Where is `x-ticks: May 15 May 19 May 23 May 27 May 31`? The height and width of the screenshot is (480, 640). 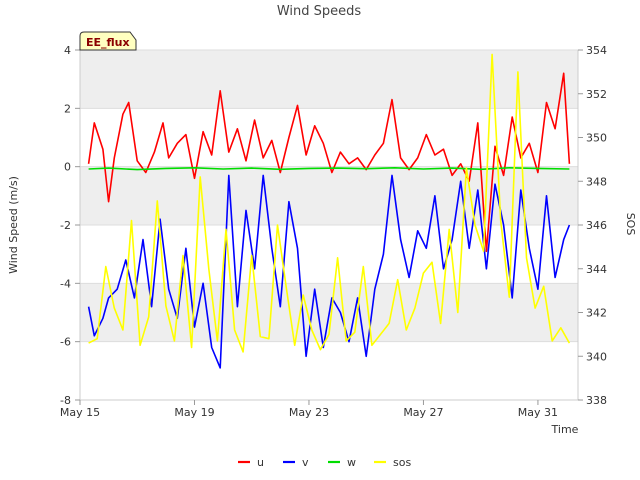 x-ticks: May 15 May 19 May 23 May 27 May 31 is located at coordinates (309, 409).